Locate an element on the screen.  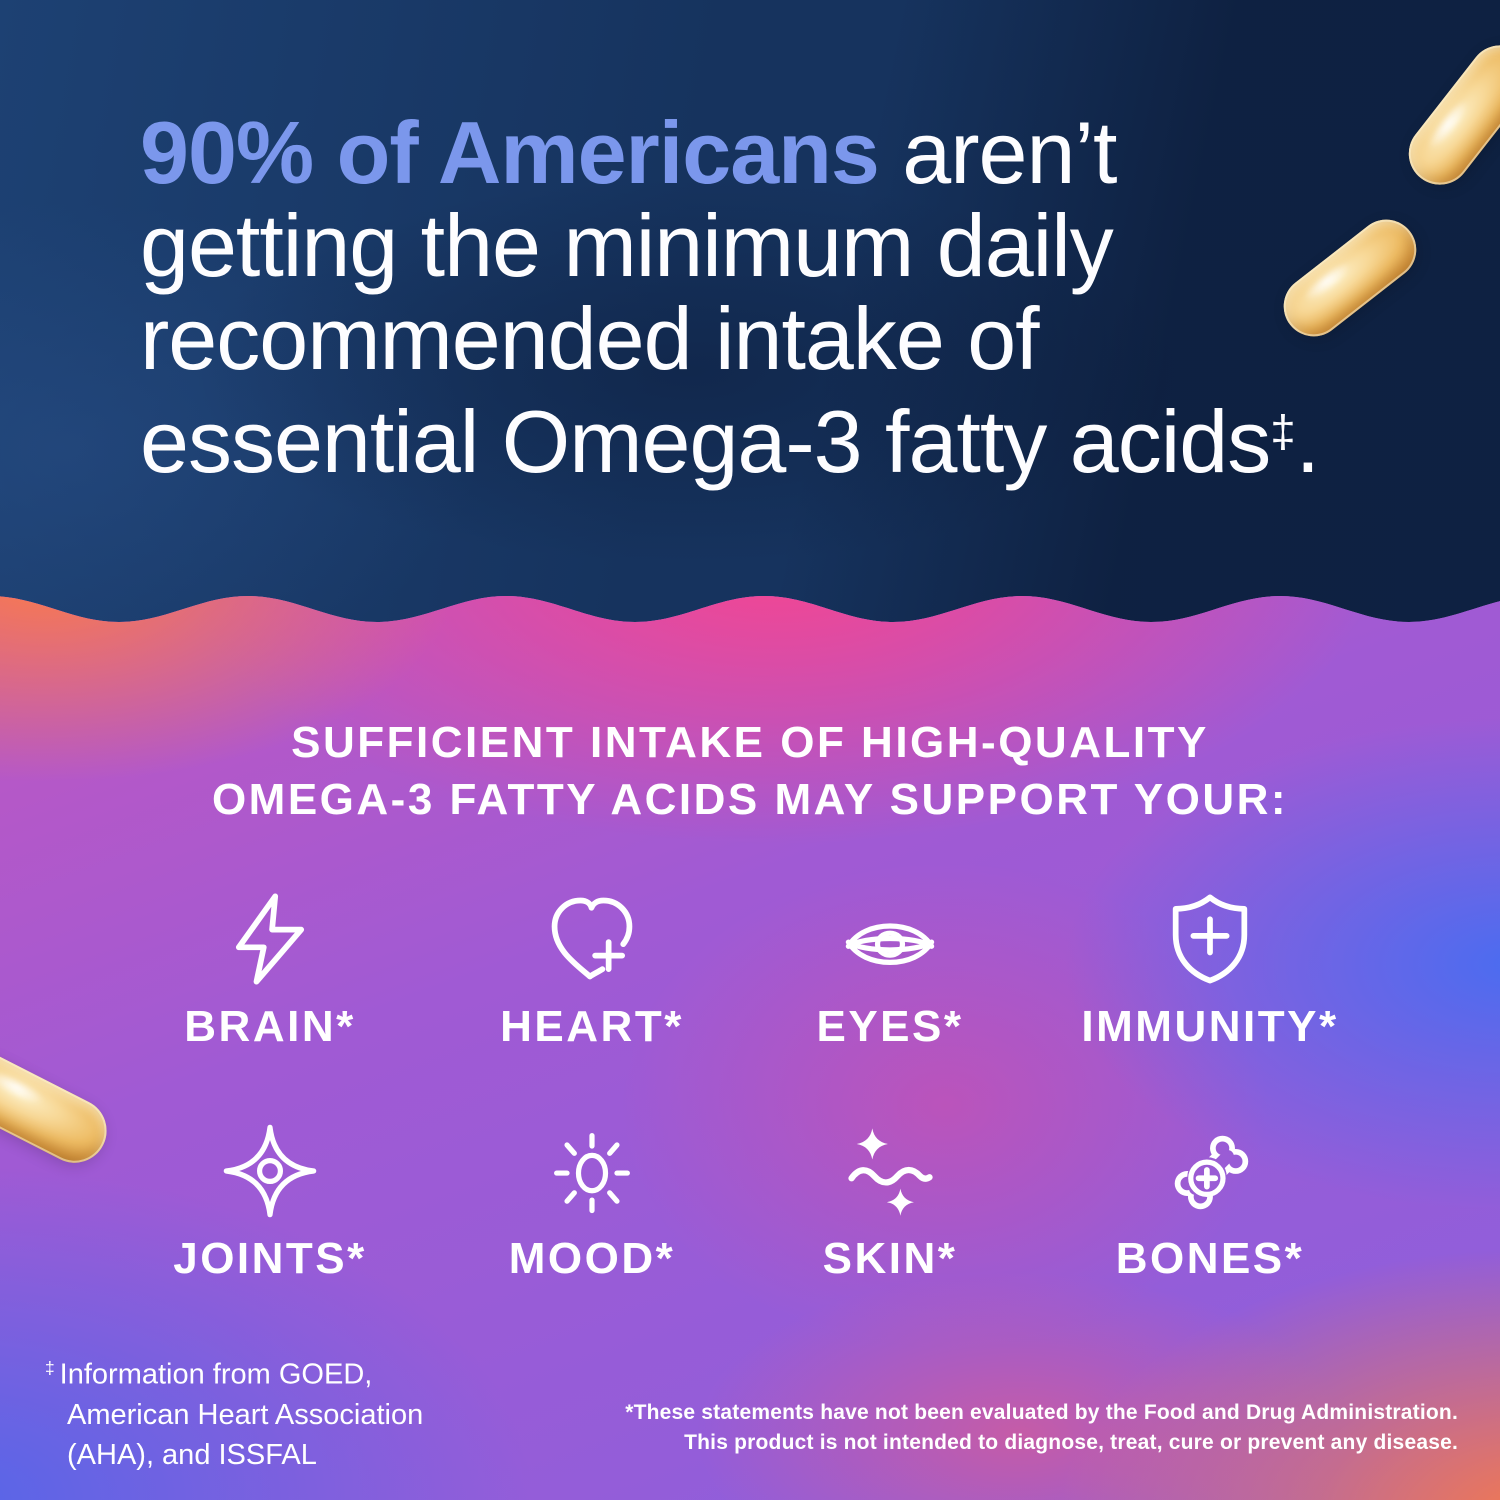
lightning-bolt-icon is located at coordinates (270, 939).